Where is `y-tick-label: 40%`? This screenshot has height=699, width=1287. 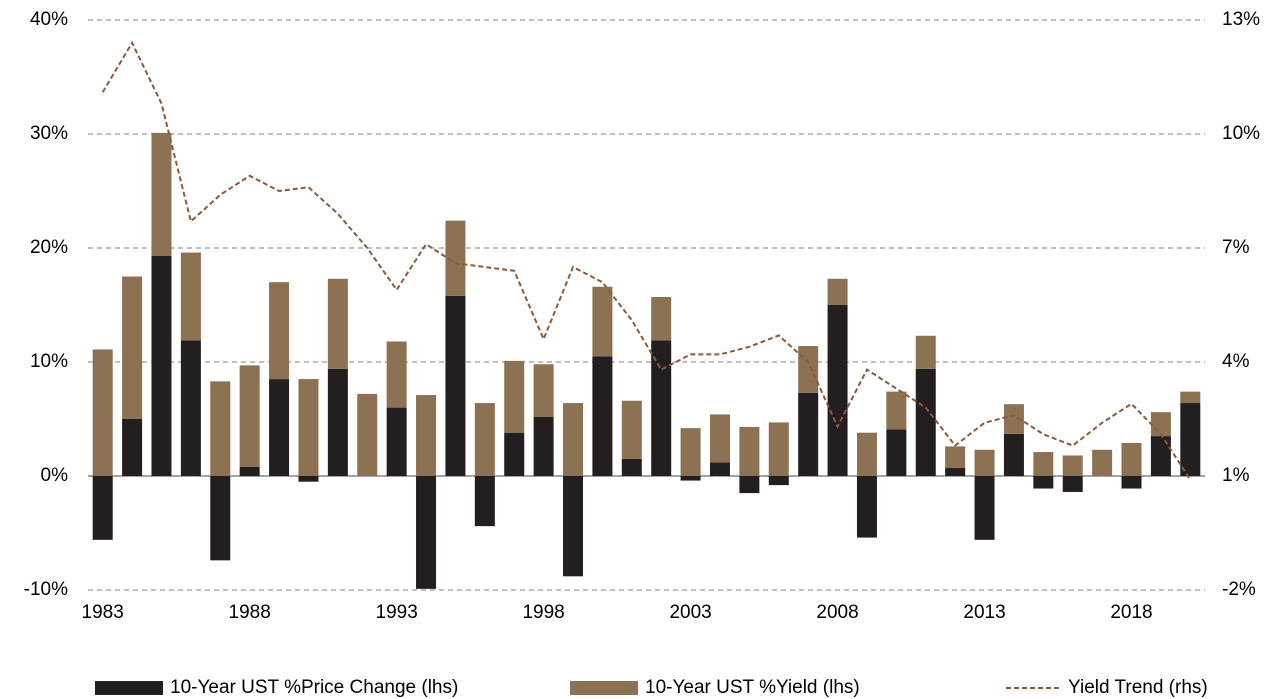
y-tick-label: 40% is located at coordinates (49, 19).